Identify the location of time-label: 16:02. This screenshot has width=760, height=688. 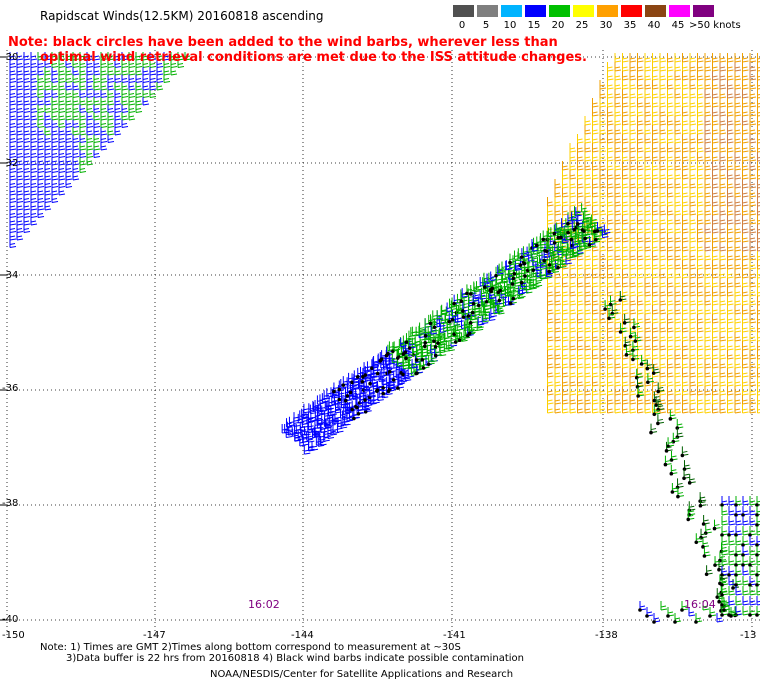
(264, 604).